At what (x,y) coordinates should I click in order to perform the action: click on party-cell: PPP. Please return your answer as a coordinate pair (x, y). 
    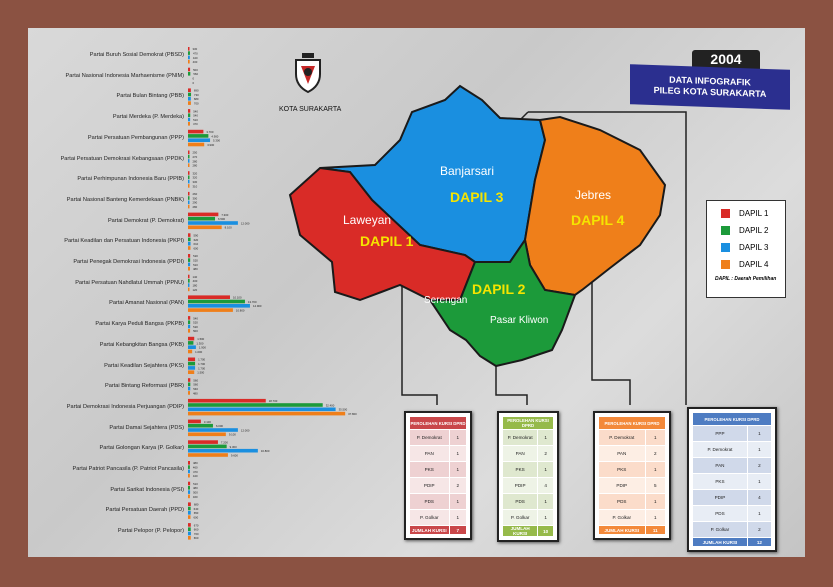
    Looking at the image, I should click on (720, 433).